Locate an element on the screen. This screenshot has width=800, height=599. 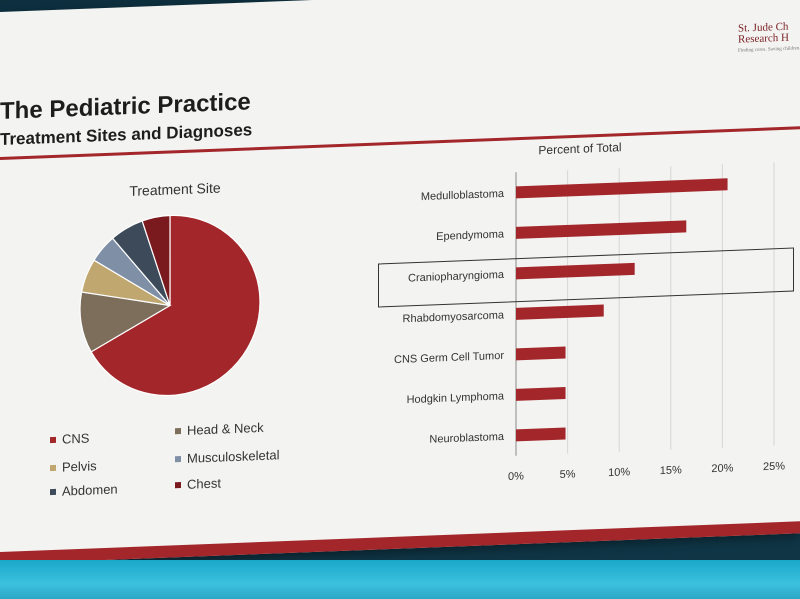
bar-neuroblastoma is located at coordinates (541, 434).